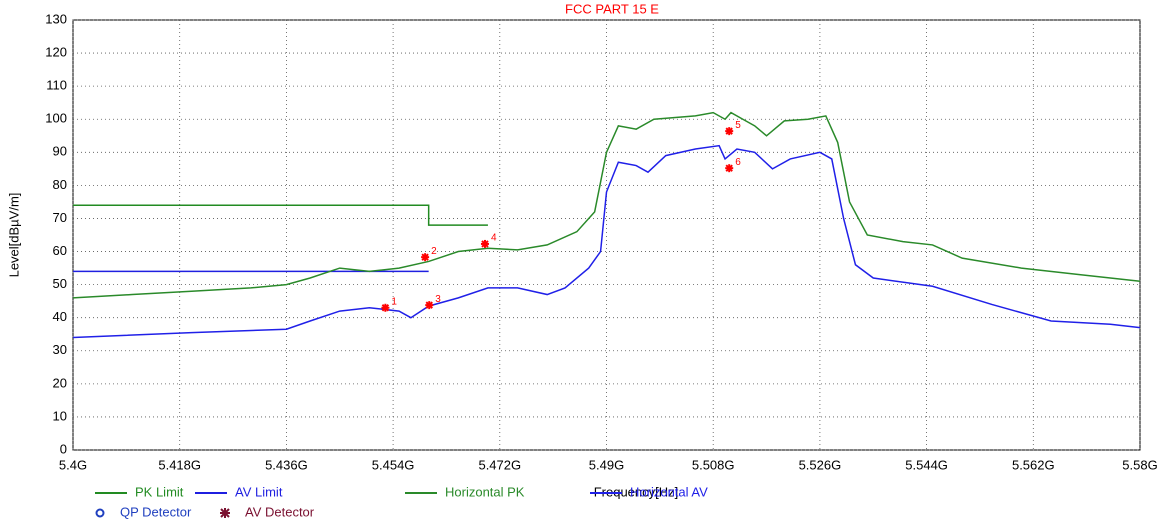 The height and width of the screenshot is (527, 1168). Describe the element at coordinates (159, 491) in the screenshot. I see `legend-label: PK Limit` at that location.